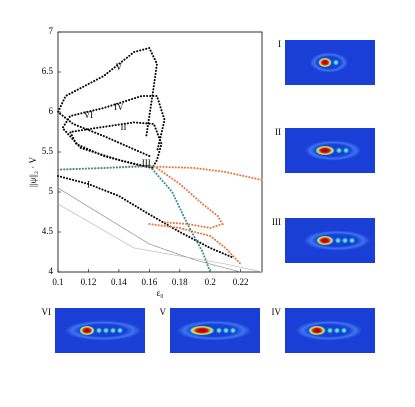 The height and width of the screenshot is (407, 415). Describe the element at coordinates (48, 151) in the screenshot. I see `y-tick-label: 5.5` at that location.